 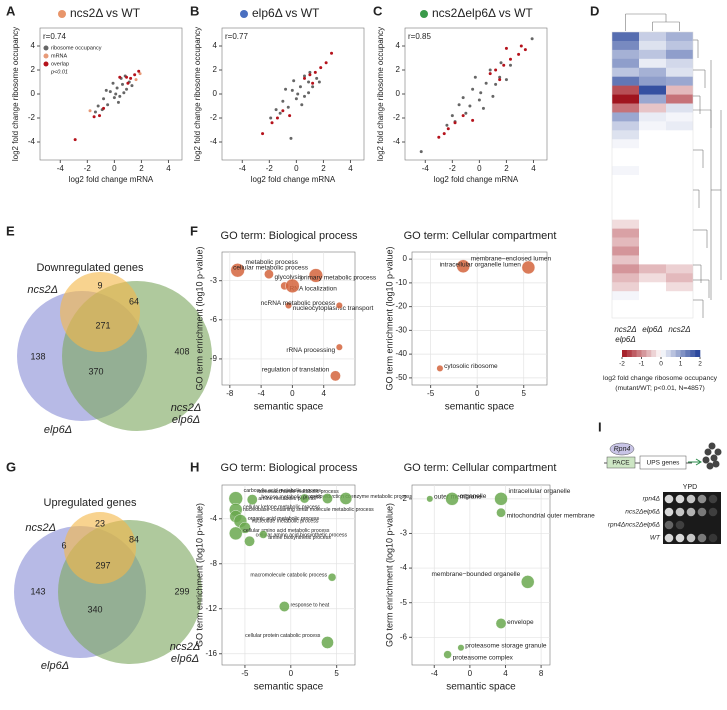 What do you see at coordinates (100, 548) in the screenshot?
I see `venn-set` at bounding box center [100, 548].